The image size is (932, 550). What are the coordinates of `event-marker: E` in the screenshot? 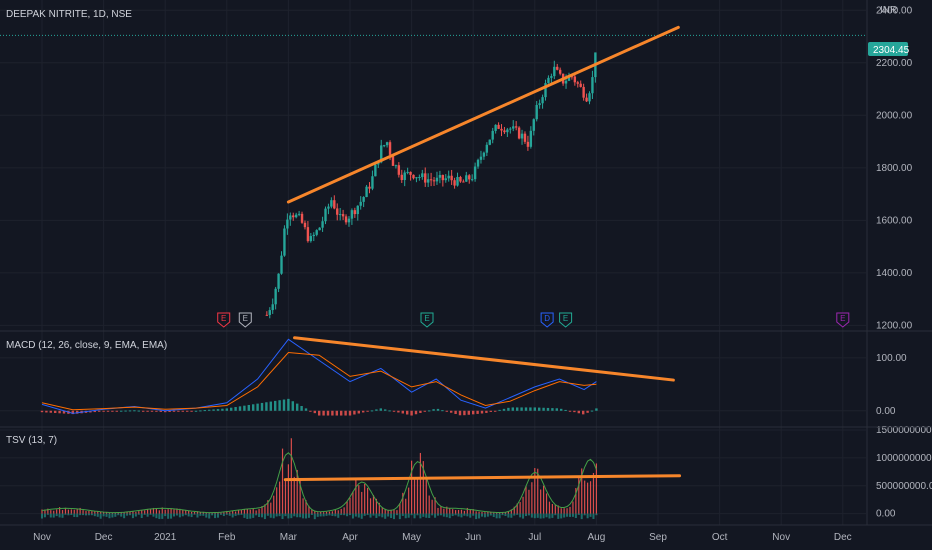 It's located at (245, 320).